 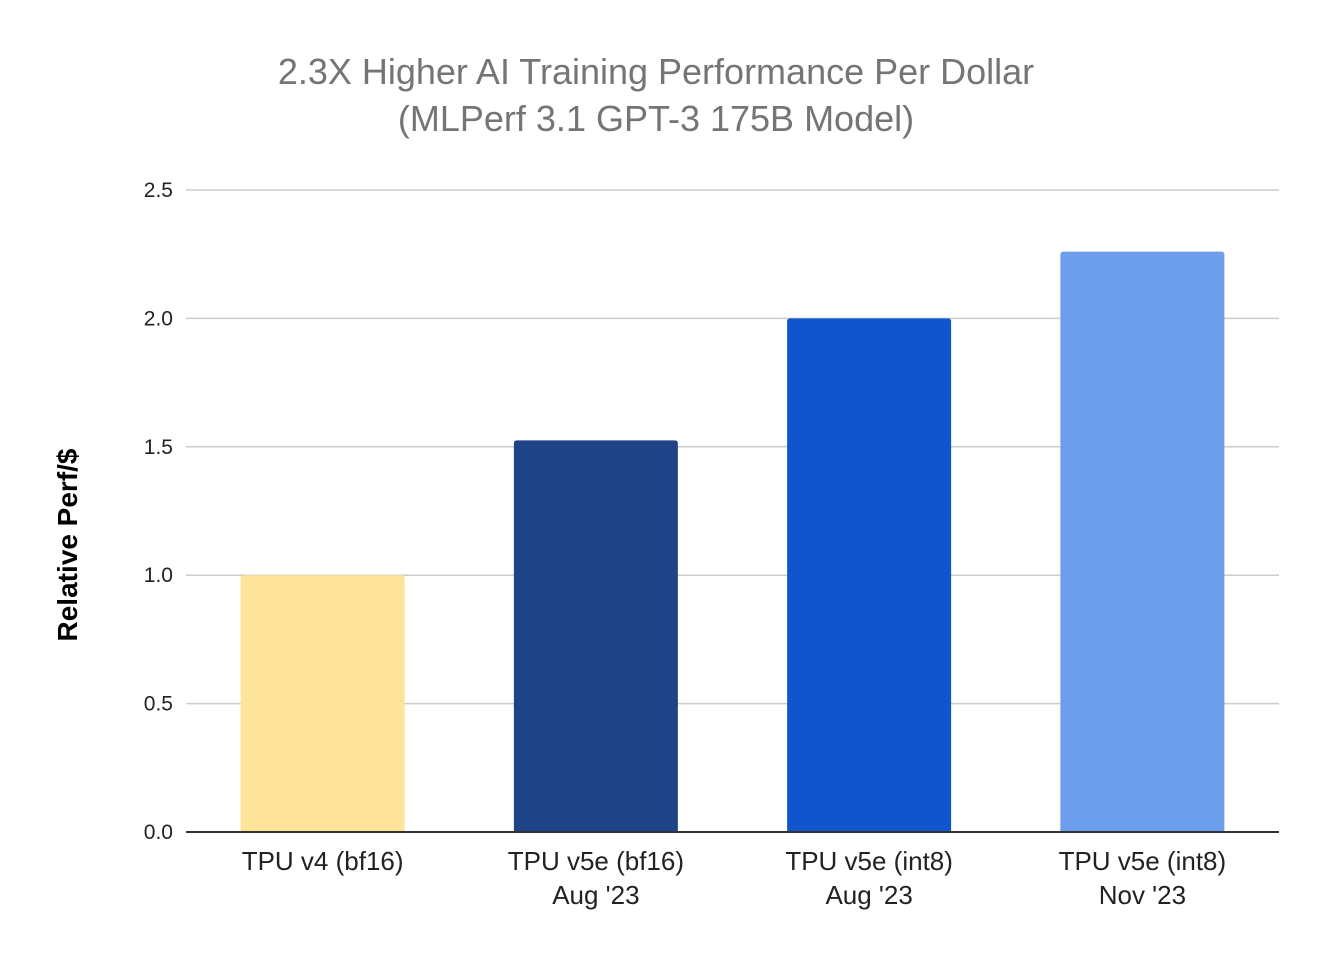 What do you see at coordinates (656, 118) in the screenshot?
I see `chart-title-line-2: (MLPerf 3.1 GPT-3 175B Model)` at bounding box center [656, 118].